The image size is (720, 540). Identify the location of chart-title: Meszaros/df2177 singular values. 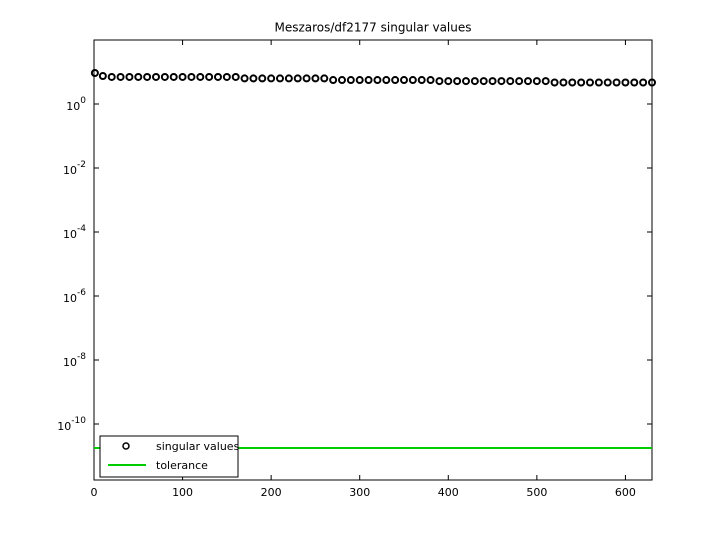
(372, 28).